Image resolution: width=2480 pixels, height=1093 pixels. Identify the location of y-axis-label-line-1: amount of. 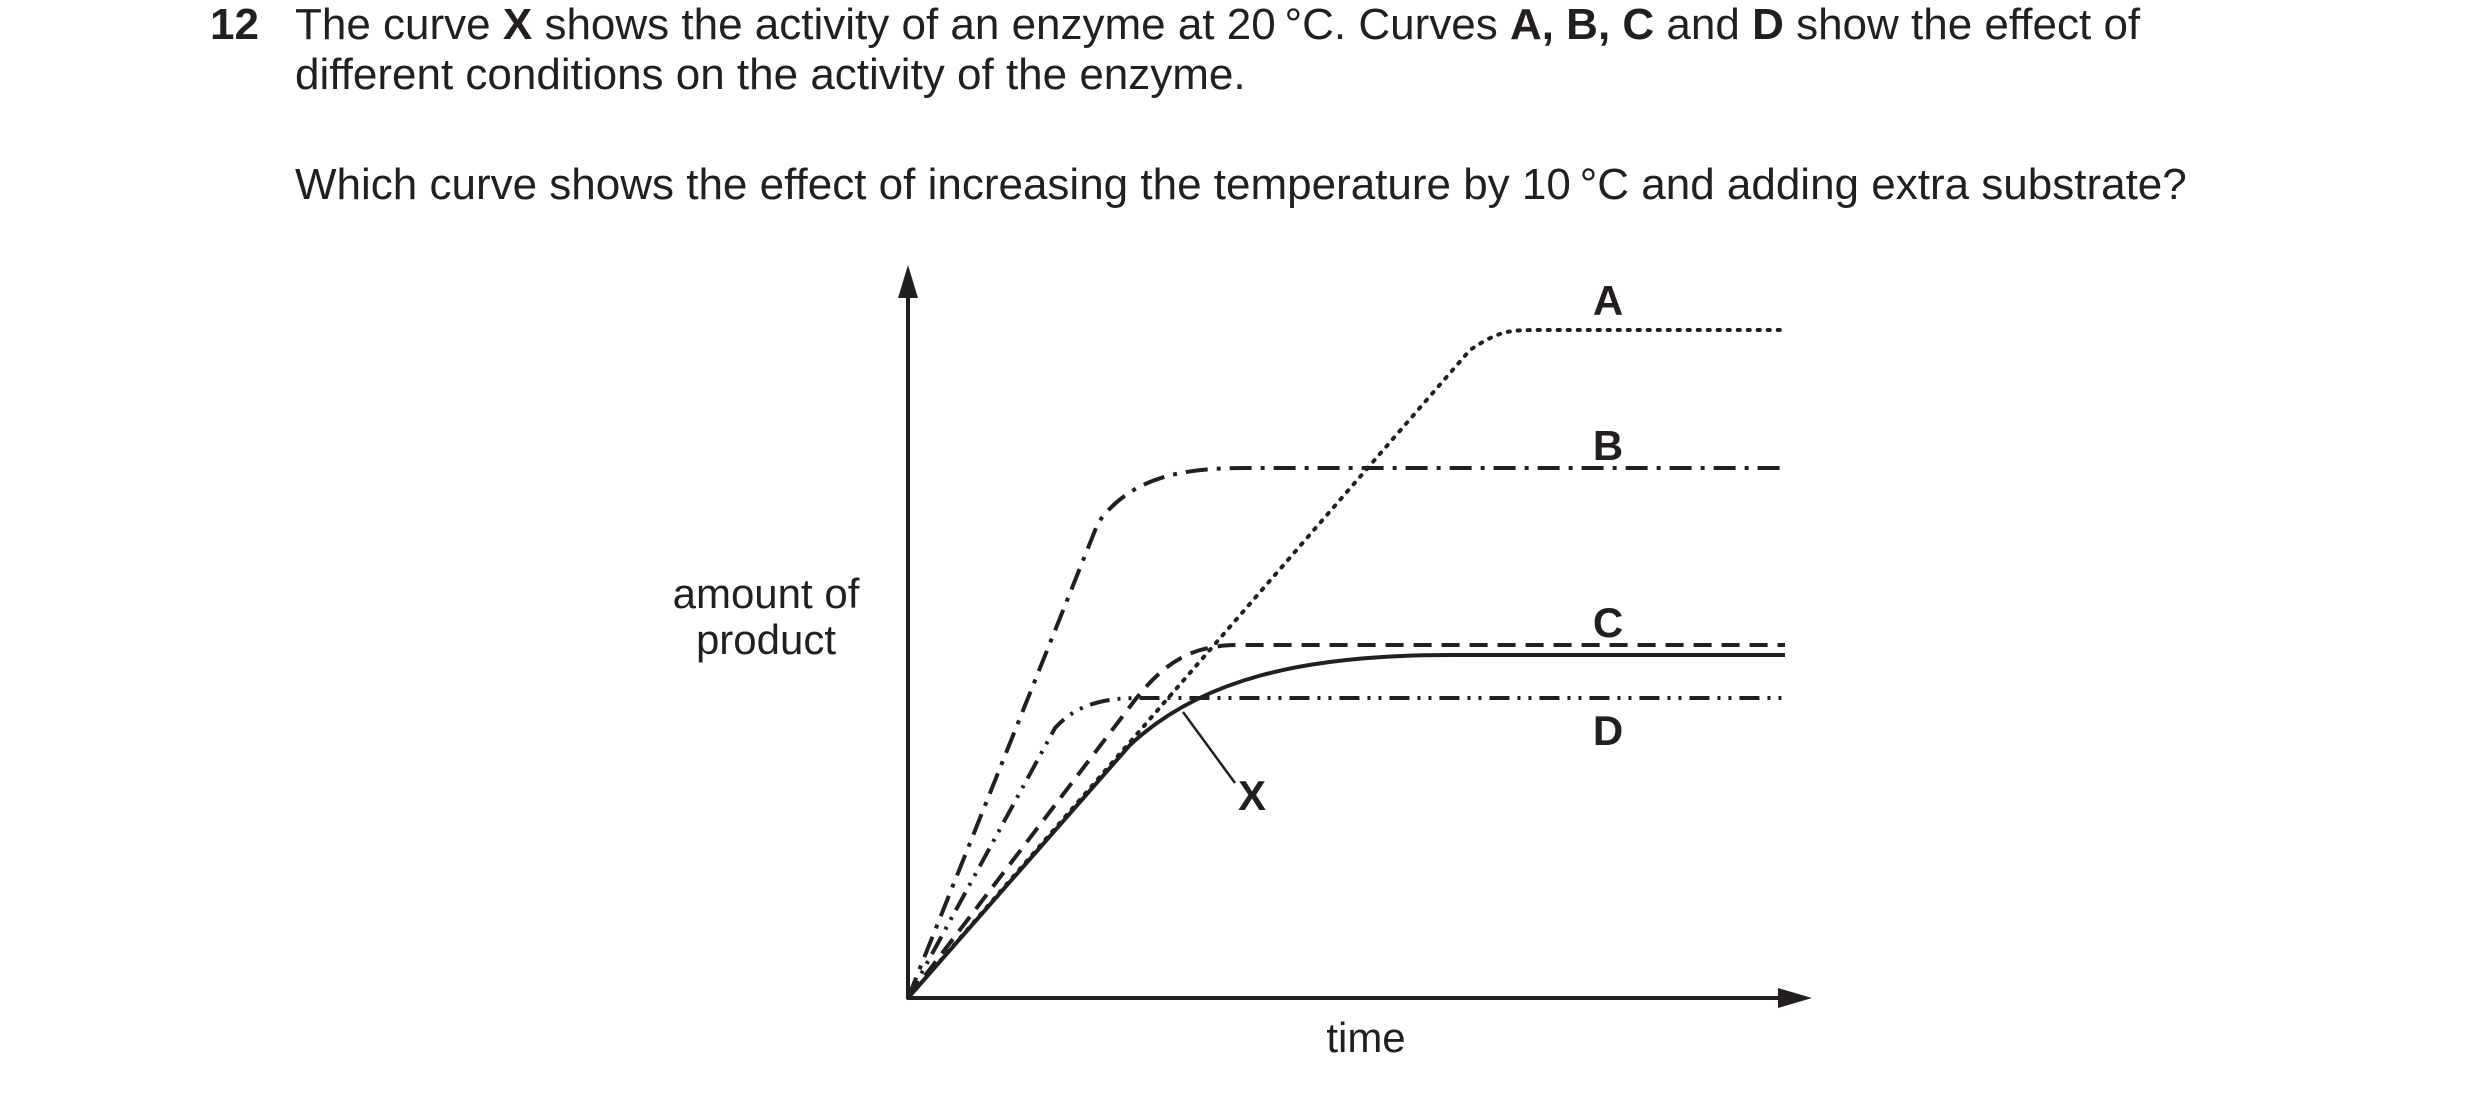
(766, 593).